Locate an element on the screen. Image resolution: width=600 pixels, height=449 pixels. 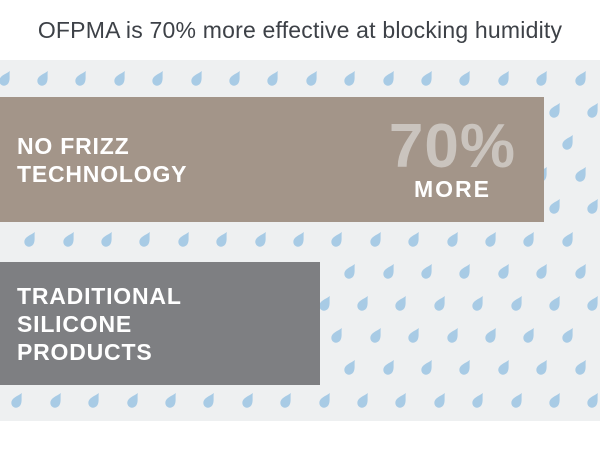
bar-label-line: TRADITIONAL is located at coordinates (99, 295).